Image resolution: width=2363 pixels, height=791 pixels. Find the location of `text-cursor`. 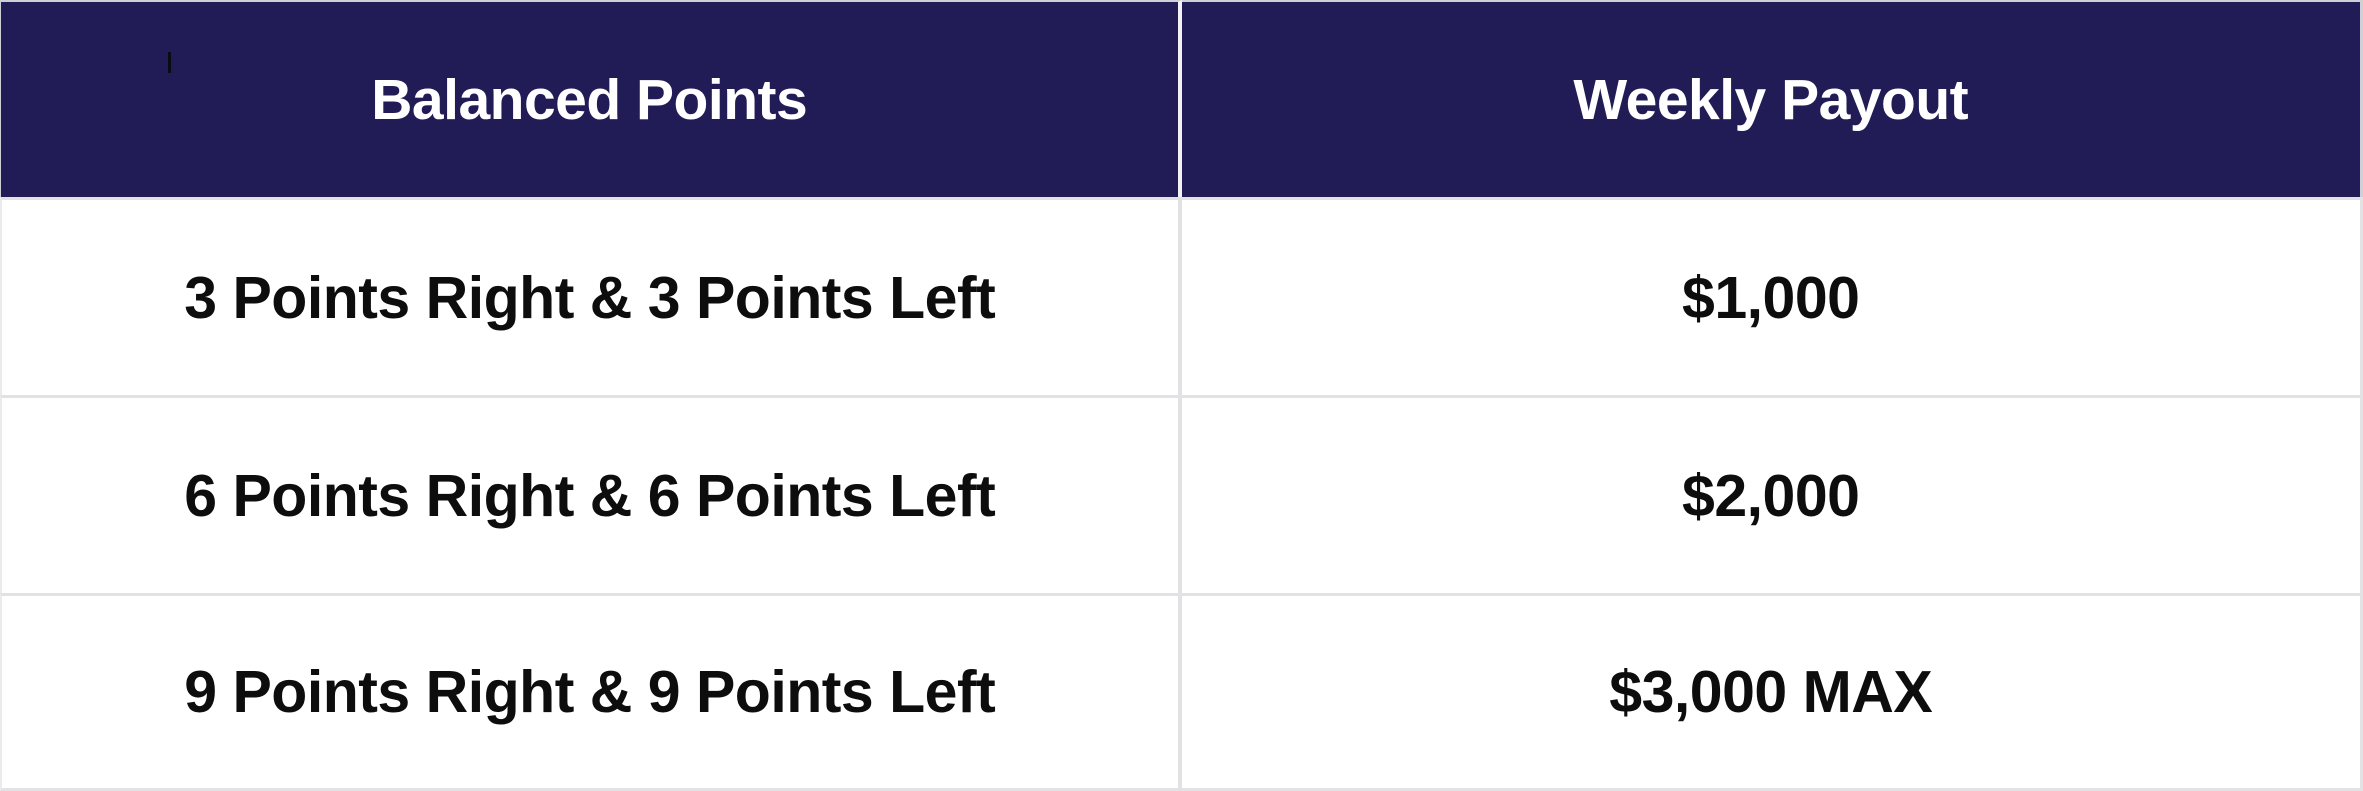

text-cursor is located at coordinates (169, 62).